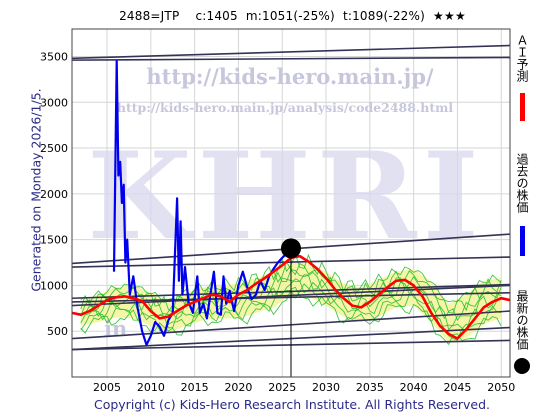 This screenshot has width=560, height=420. Describe the element at coordinates (522, 183) in the screenshot. I see `legend-past-label: 過去の株価` at that location.